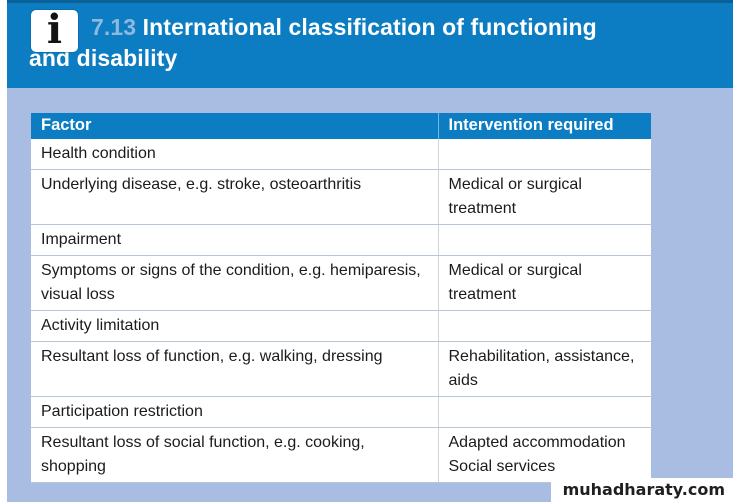  Describe the element at coordinates (544, 369) in the screenshot. I see `intervention-cell: Rehabilitation, assistance, aids` at that location.